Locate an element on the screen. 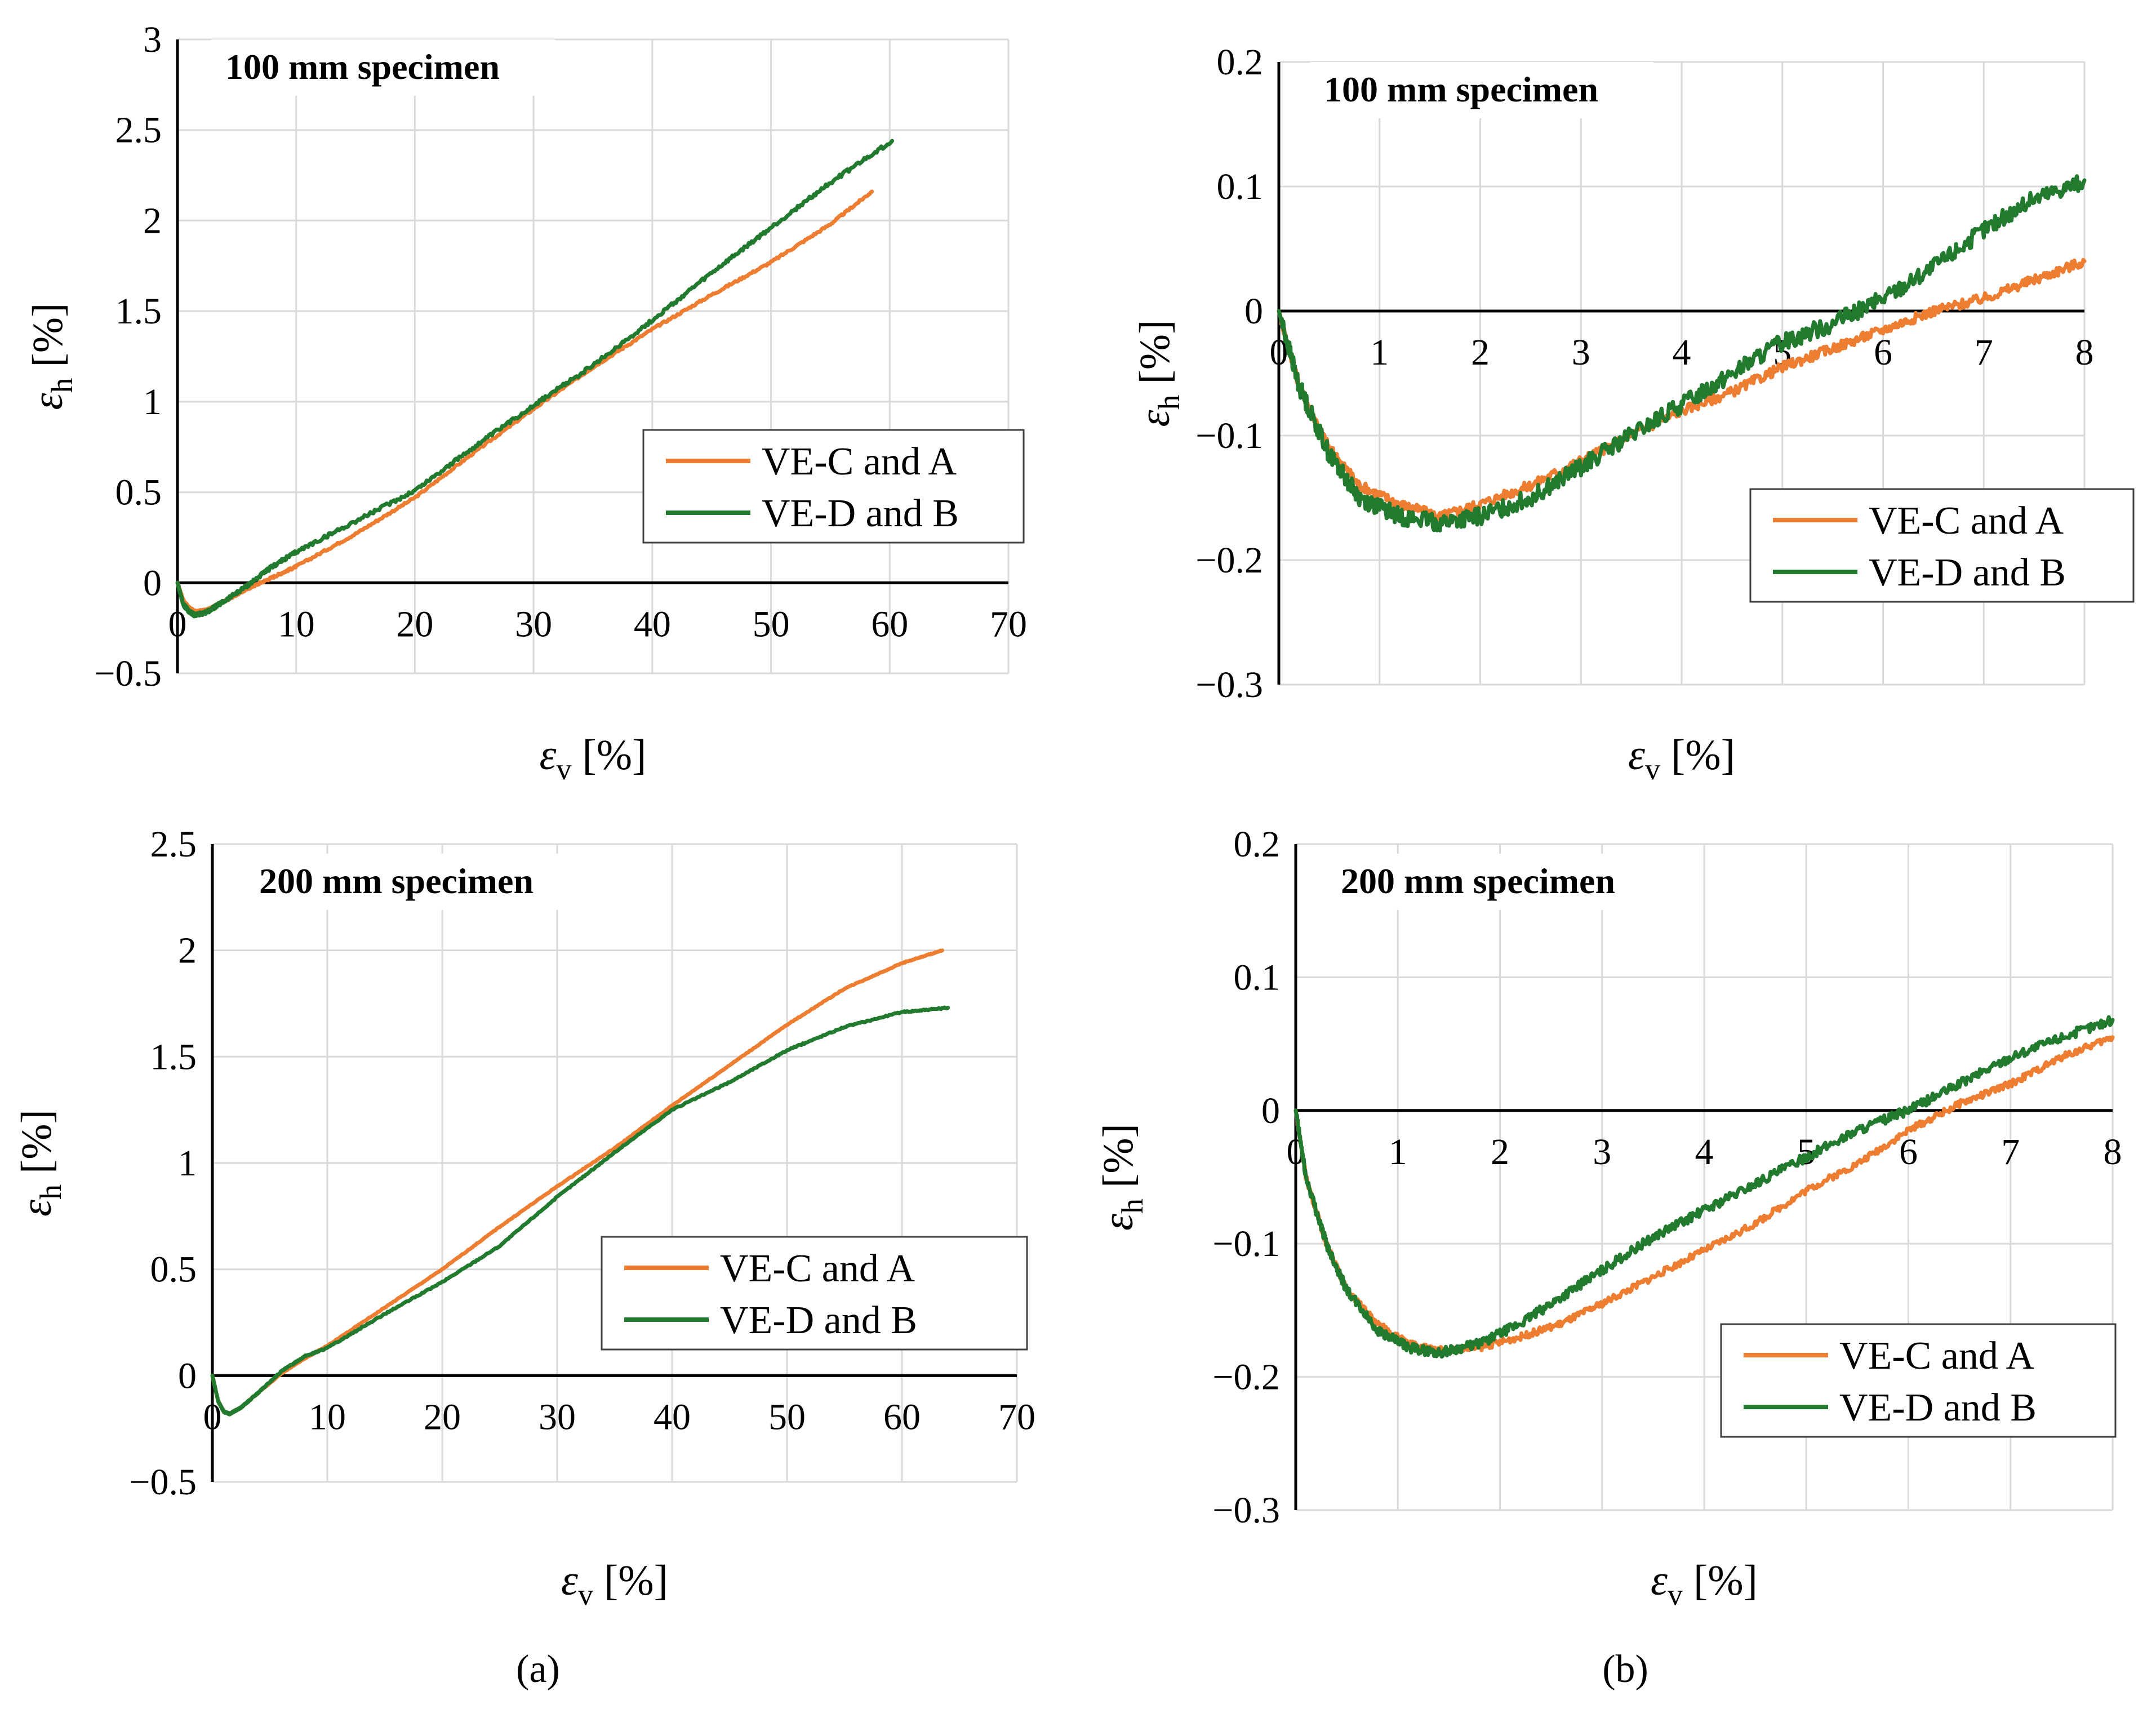  chart-title-bg is located at coordinates (383, 68).